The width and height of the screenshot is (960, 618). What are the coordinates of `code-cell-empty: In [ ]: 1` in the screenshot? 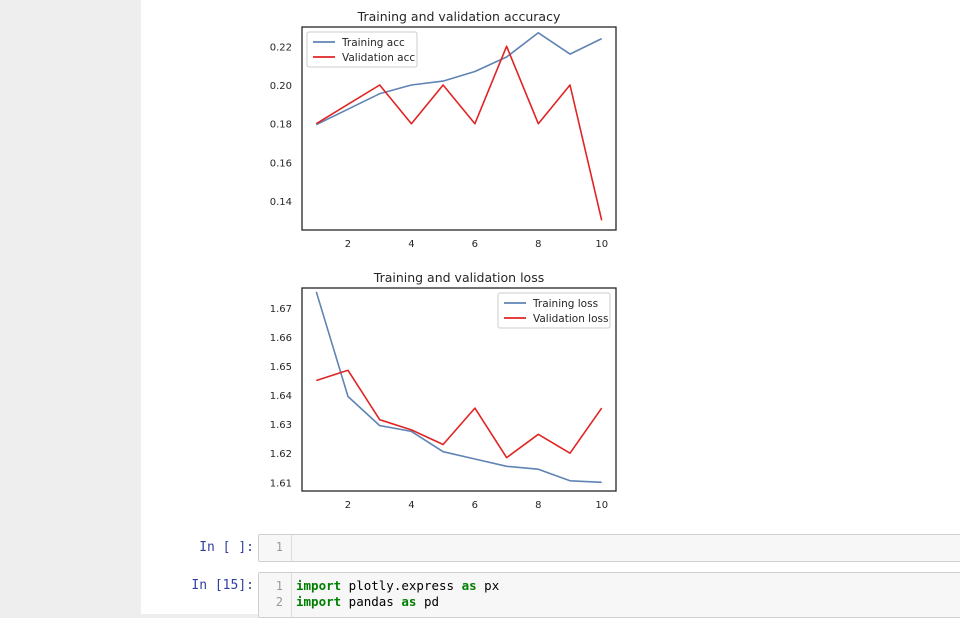 It's located at (550, 548).